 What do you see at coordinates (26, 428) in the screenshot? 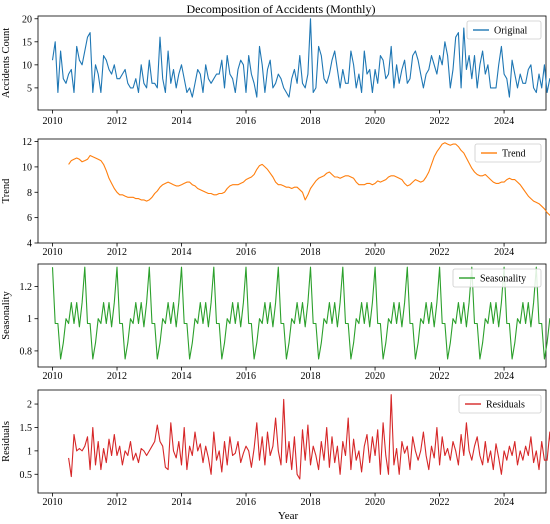
I see `y-tick-label: 1.5` at bounding box center [26, 428].